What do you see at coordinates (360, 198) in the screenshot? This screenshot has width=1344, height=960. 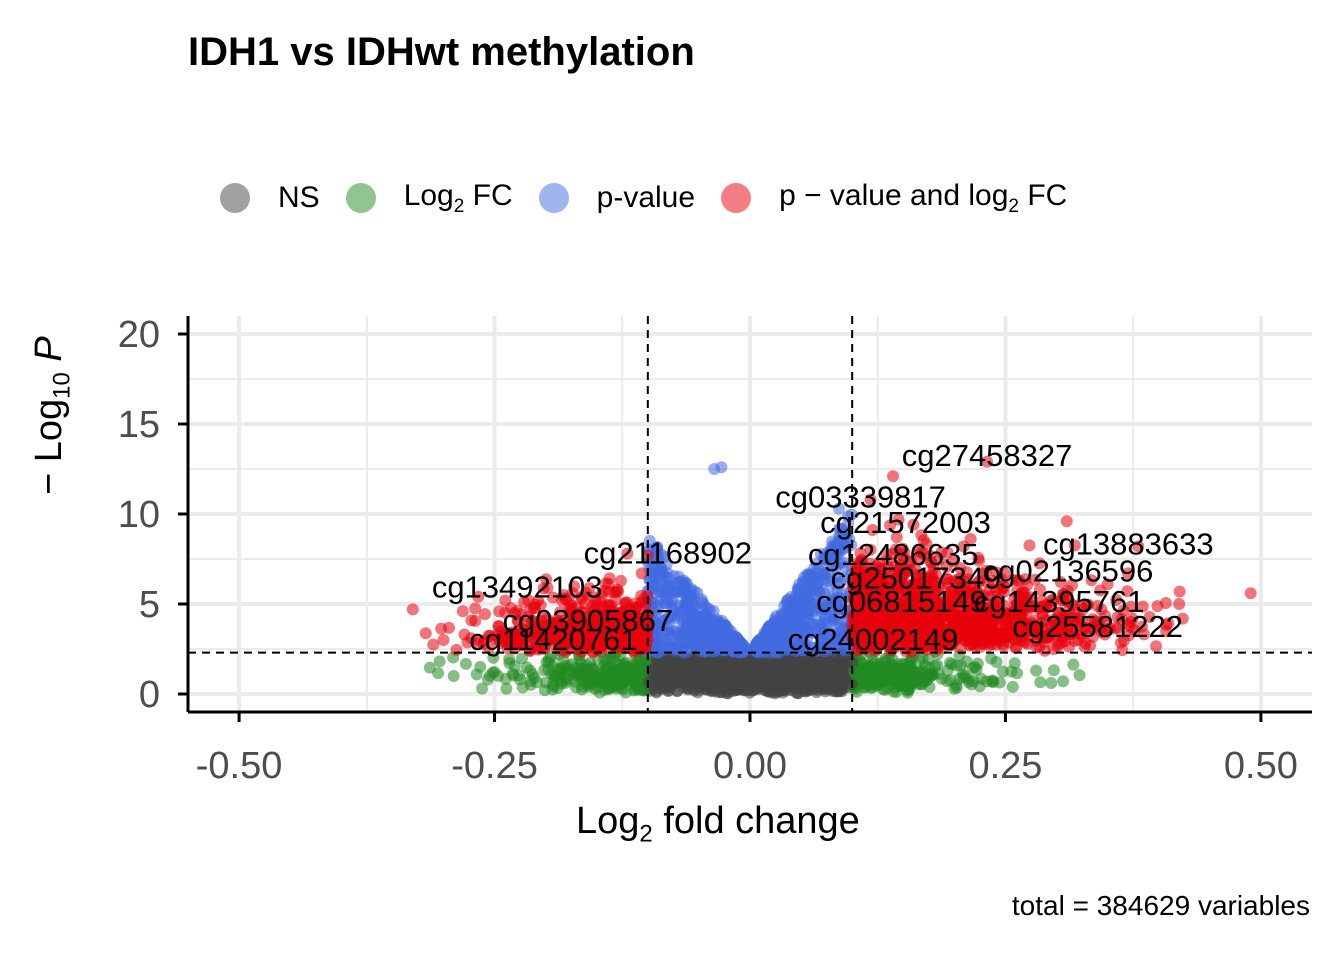 I see `legend-dot-fc` at bounding box center [360, 198].